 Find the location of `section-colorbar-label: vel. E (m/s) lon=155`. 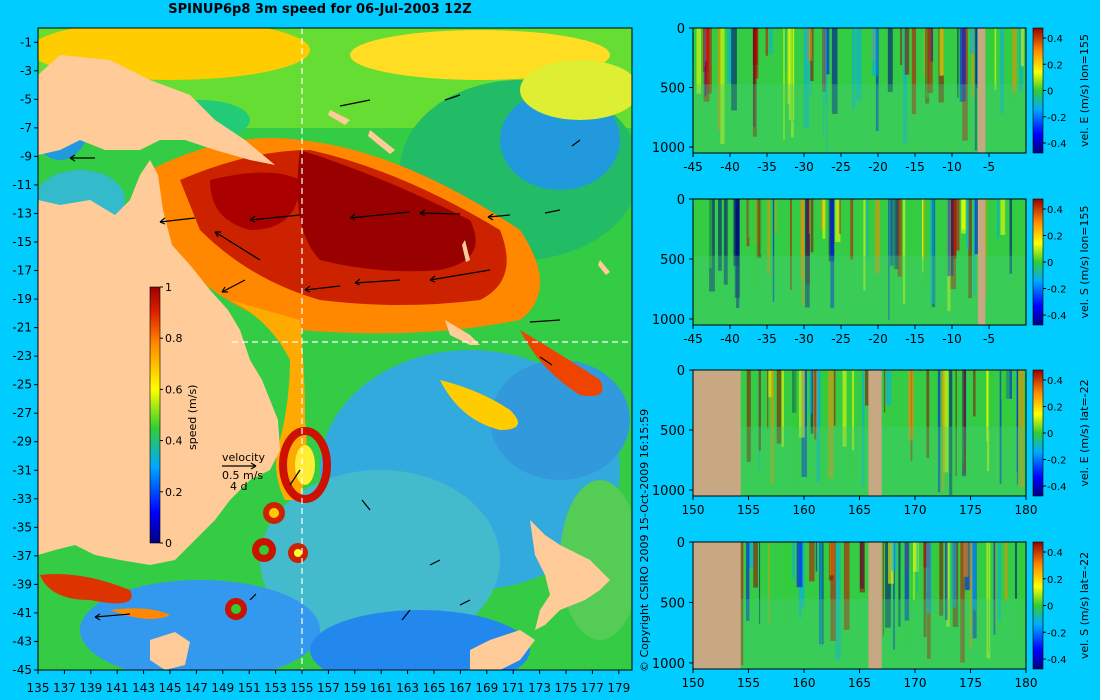

section-colorbar-label: vel. E (m/s) lon=155 is located at coordinates (1084, 90).